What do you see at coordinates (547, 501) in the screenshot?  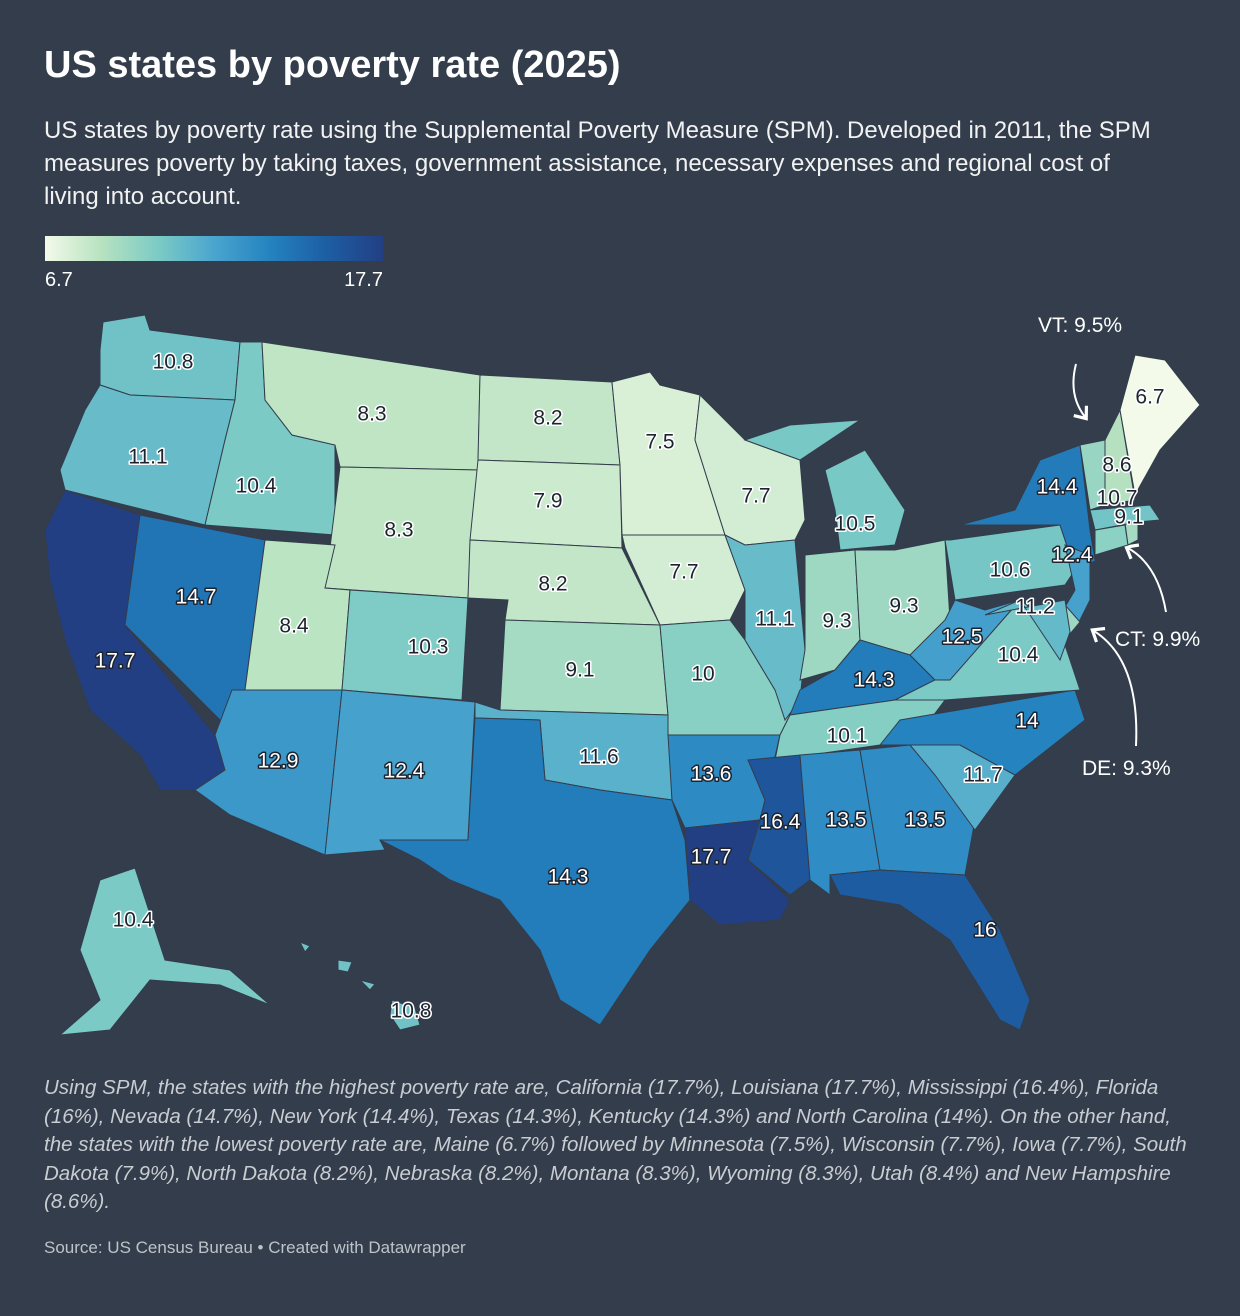 I see `value-label: 7.9` at bounding box center [547, 501].